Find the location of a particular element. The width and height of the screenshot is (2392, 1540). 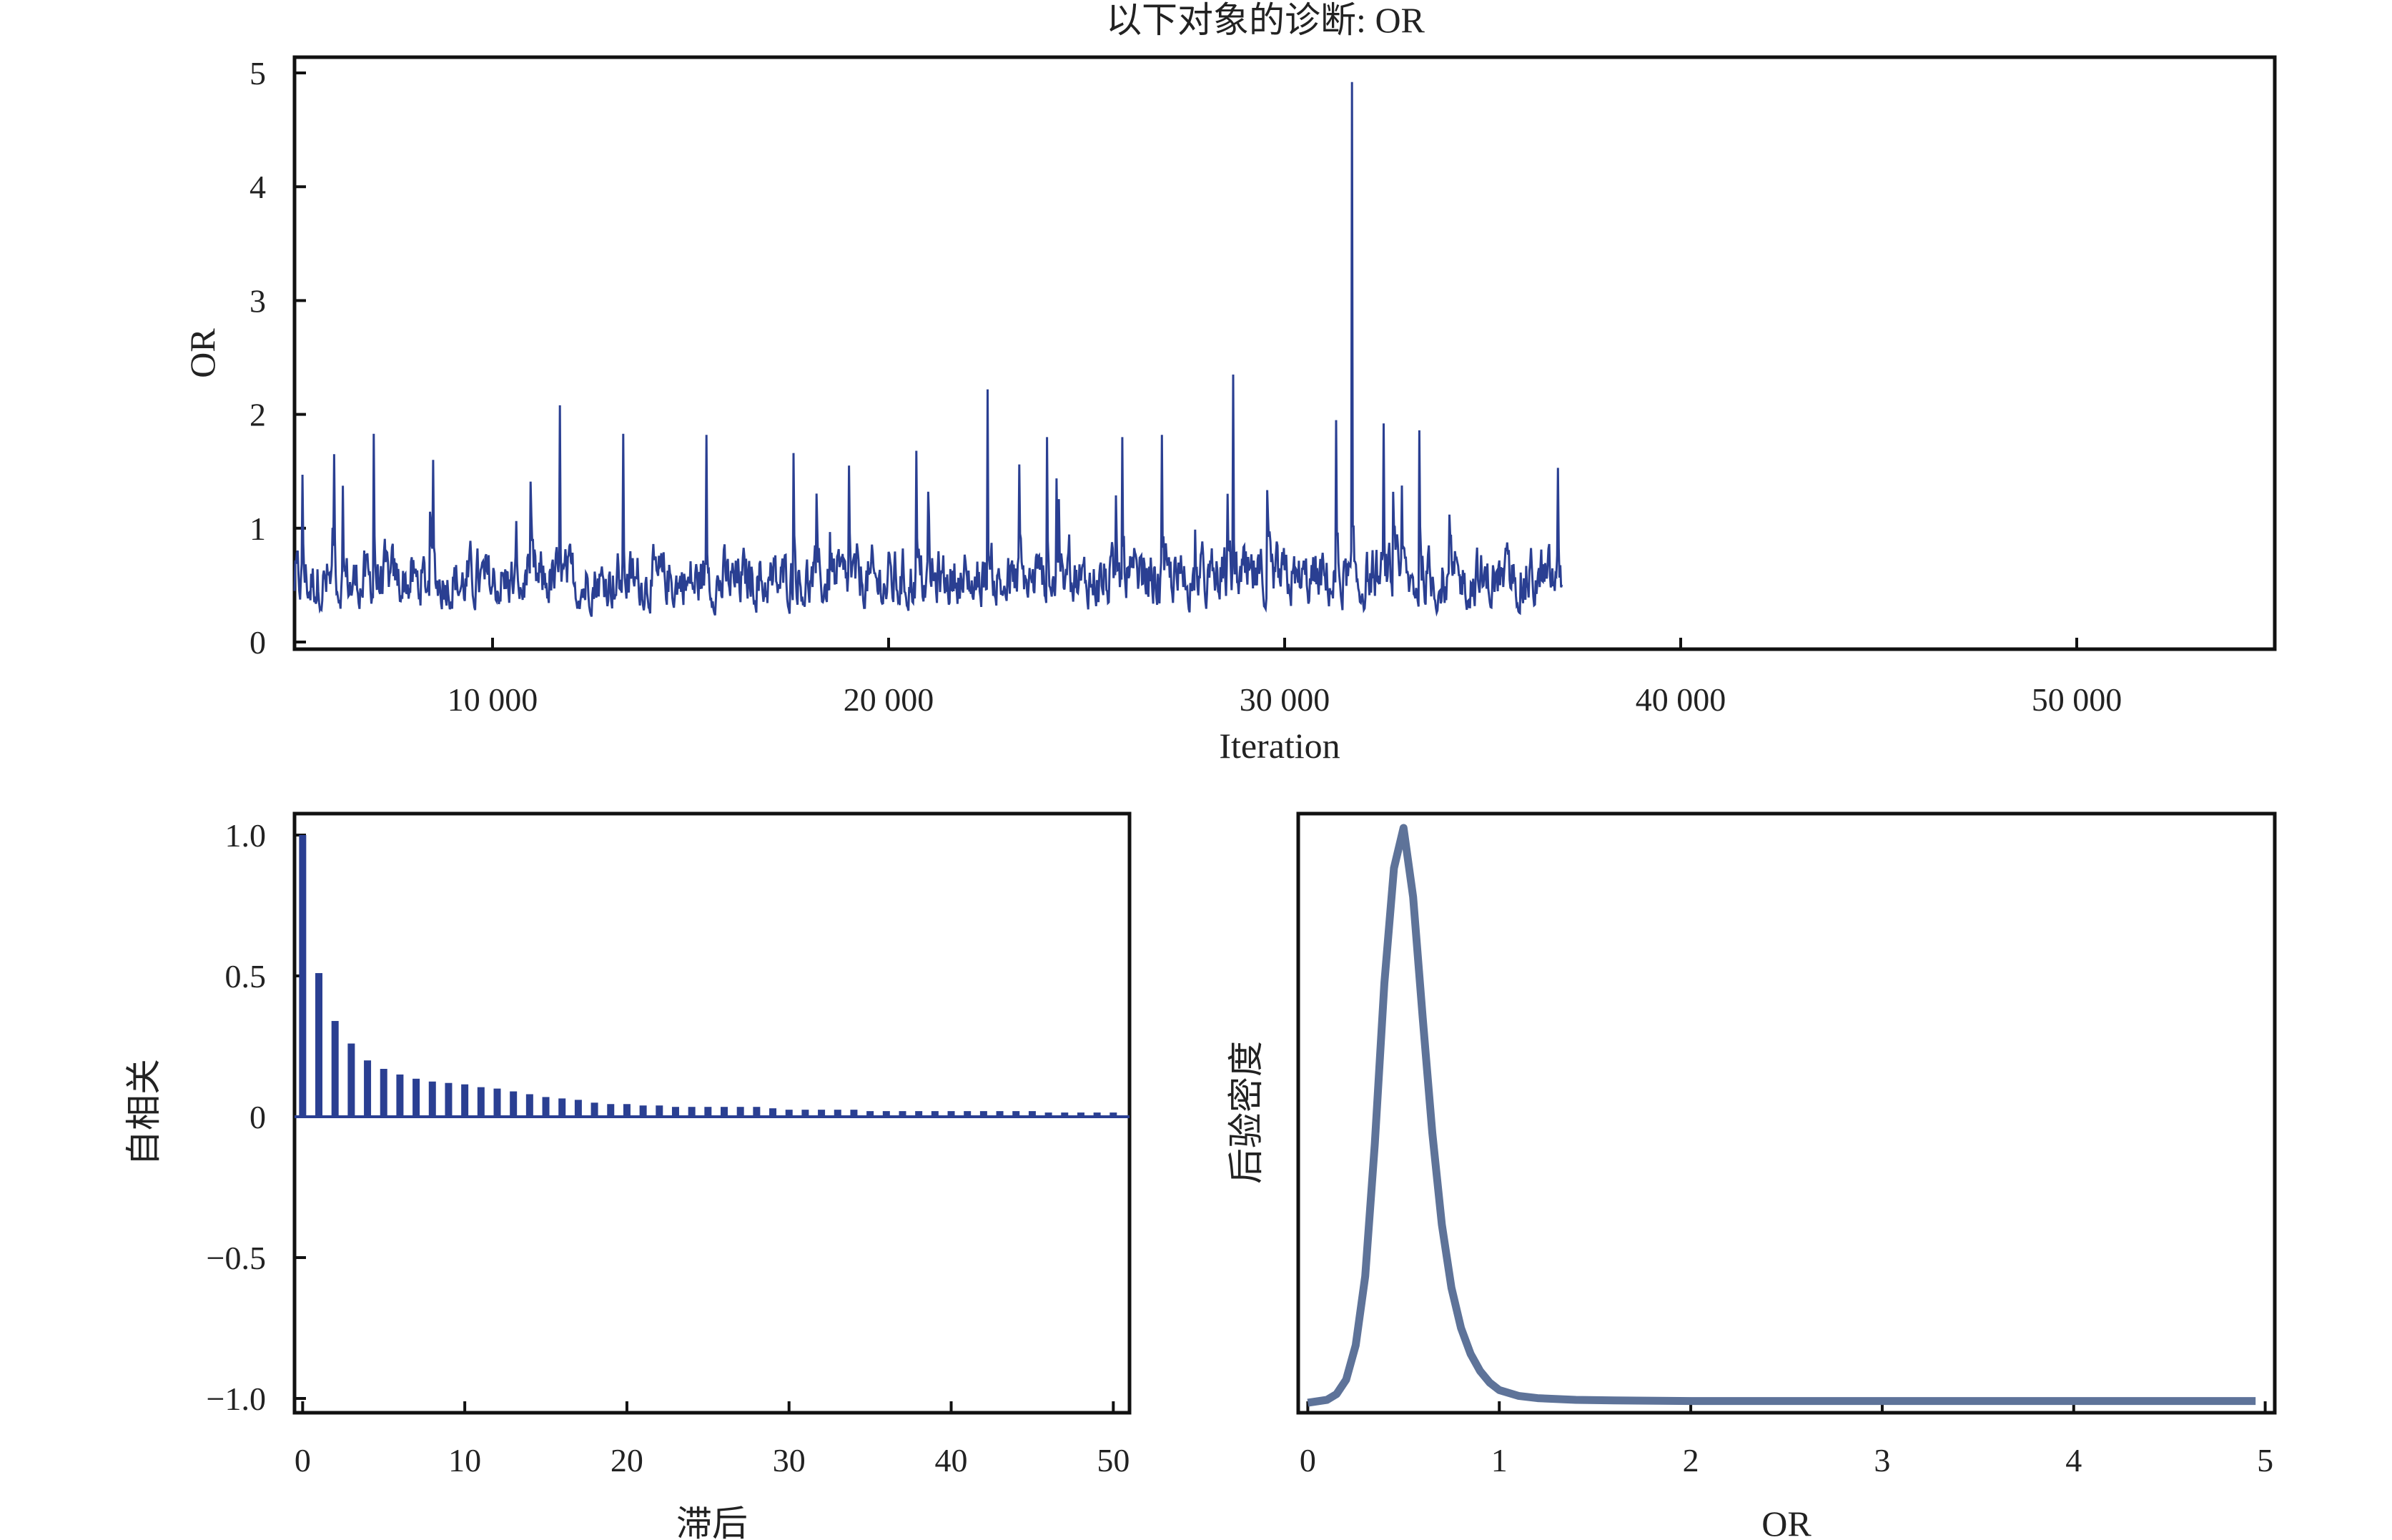

density-xlabel: OR is located at coordinates (1786, 1522).